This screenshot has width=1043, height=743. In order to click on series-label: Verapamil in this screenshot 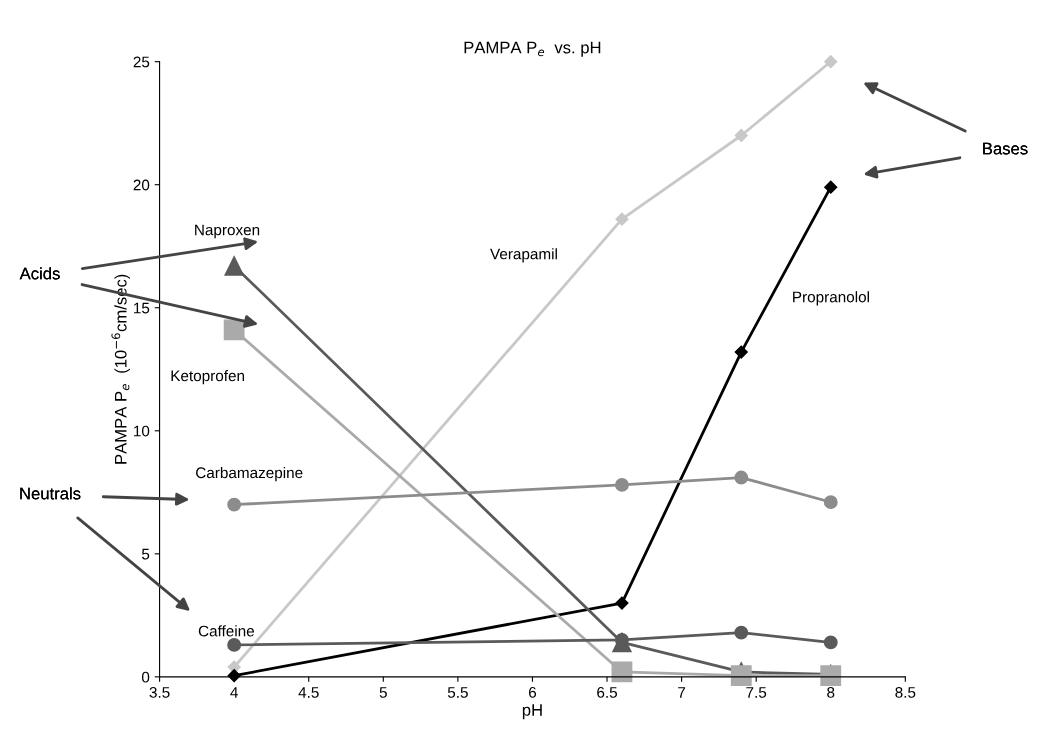, I will do `click(523, 255)`.